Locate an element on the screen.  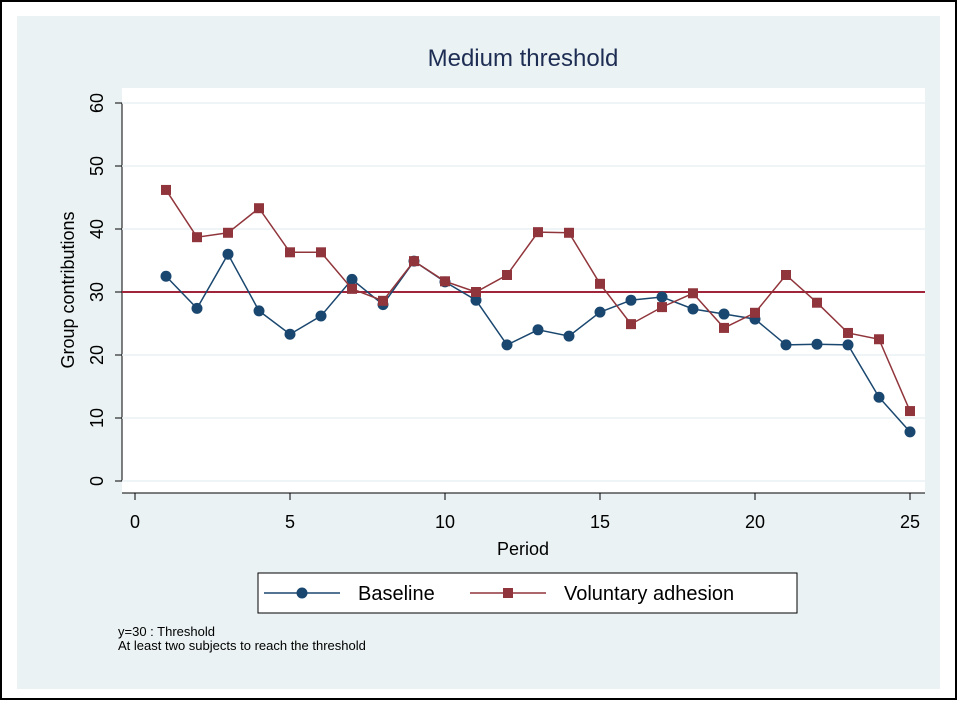
y-tick-label: 40 is located at coordinates (97, 229).